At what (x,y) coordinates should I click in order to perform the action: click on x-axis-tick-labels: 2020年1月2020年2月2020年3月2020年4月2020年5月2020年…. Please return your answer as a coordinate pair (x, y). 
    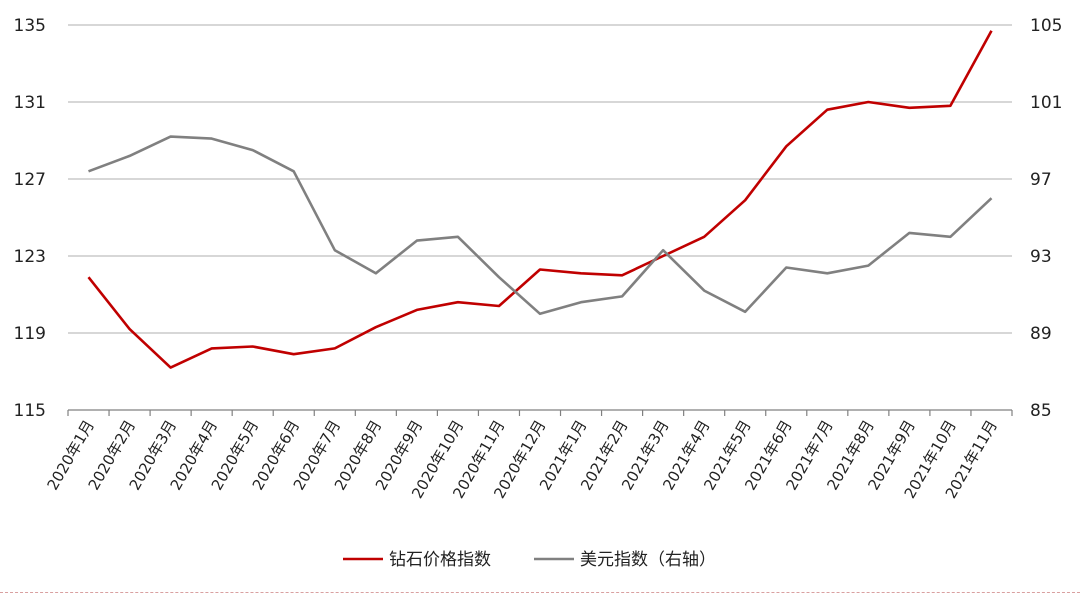
    Looking at the image, I should click on (522, 459).